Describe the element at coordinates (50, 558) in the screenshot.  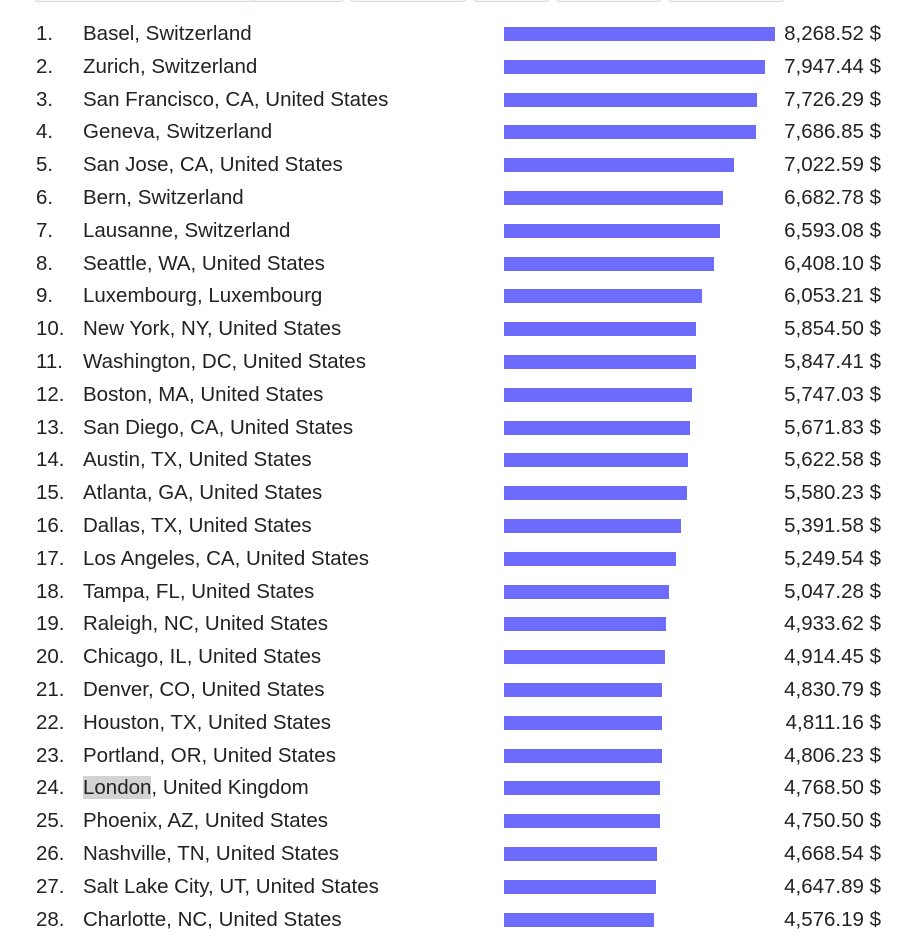
I see `rank-number: 17.` at that location.